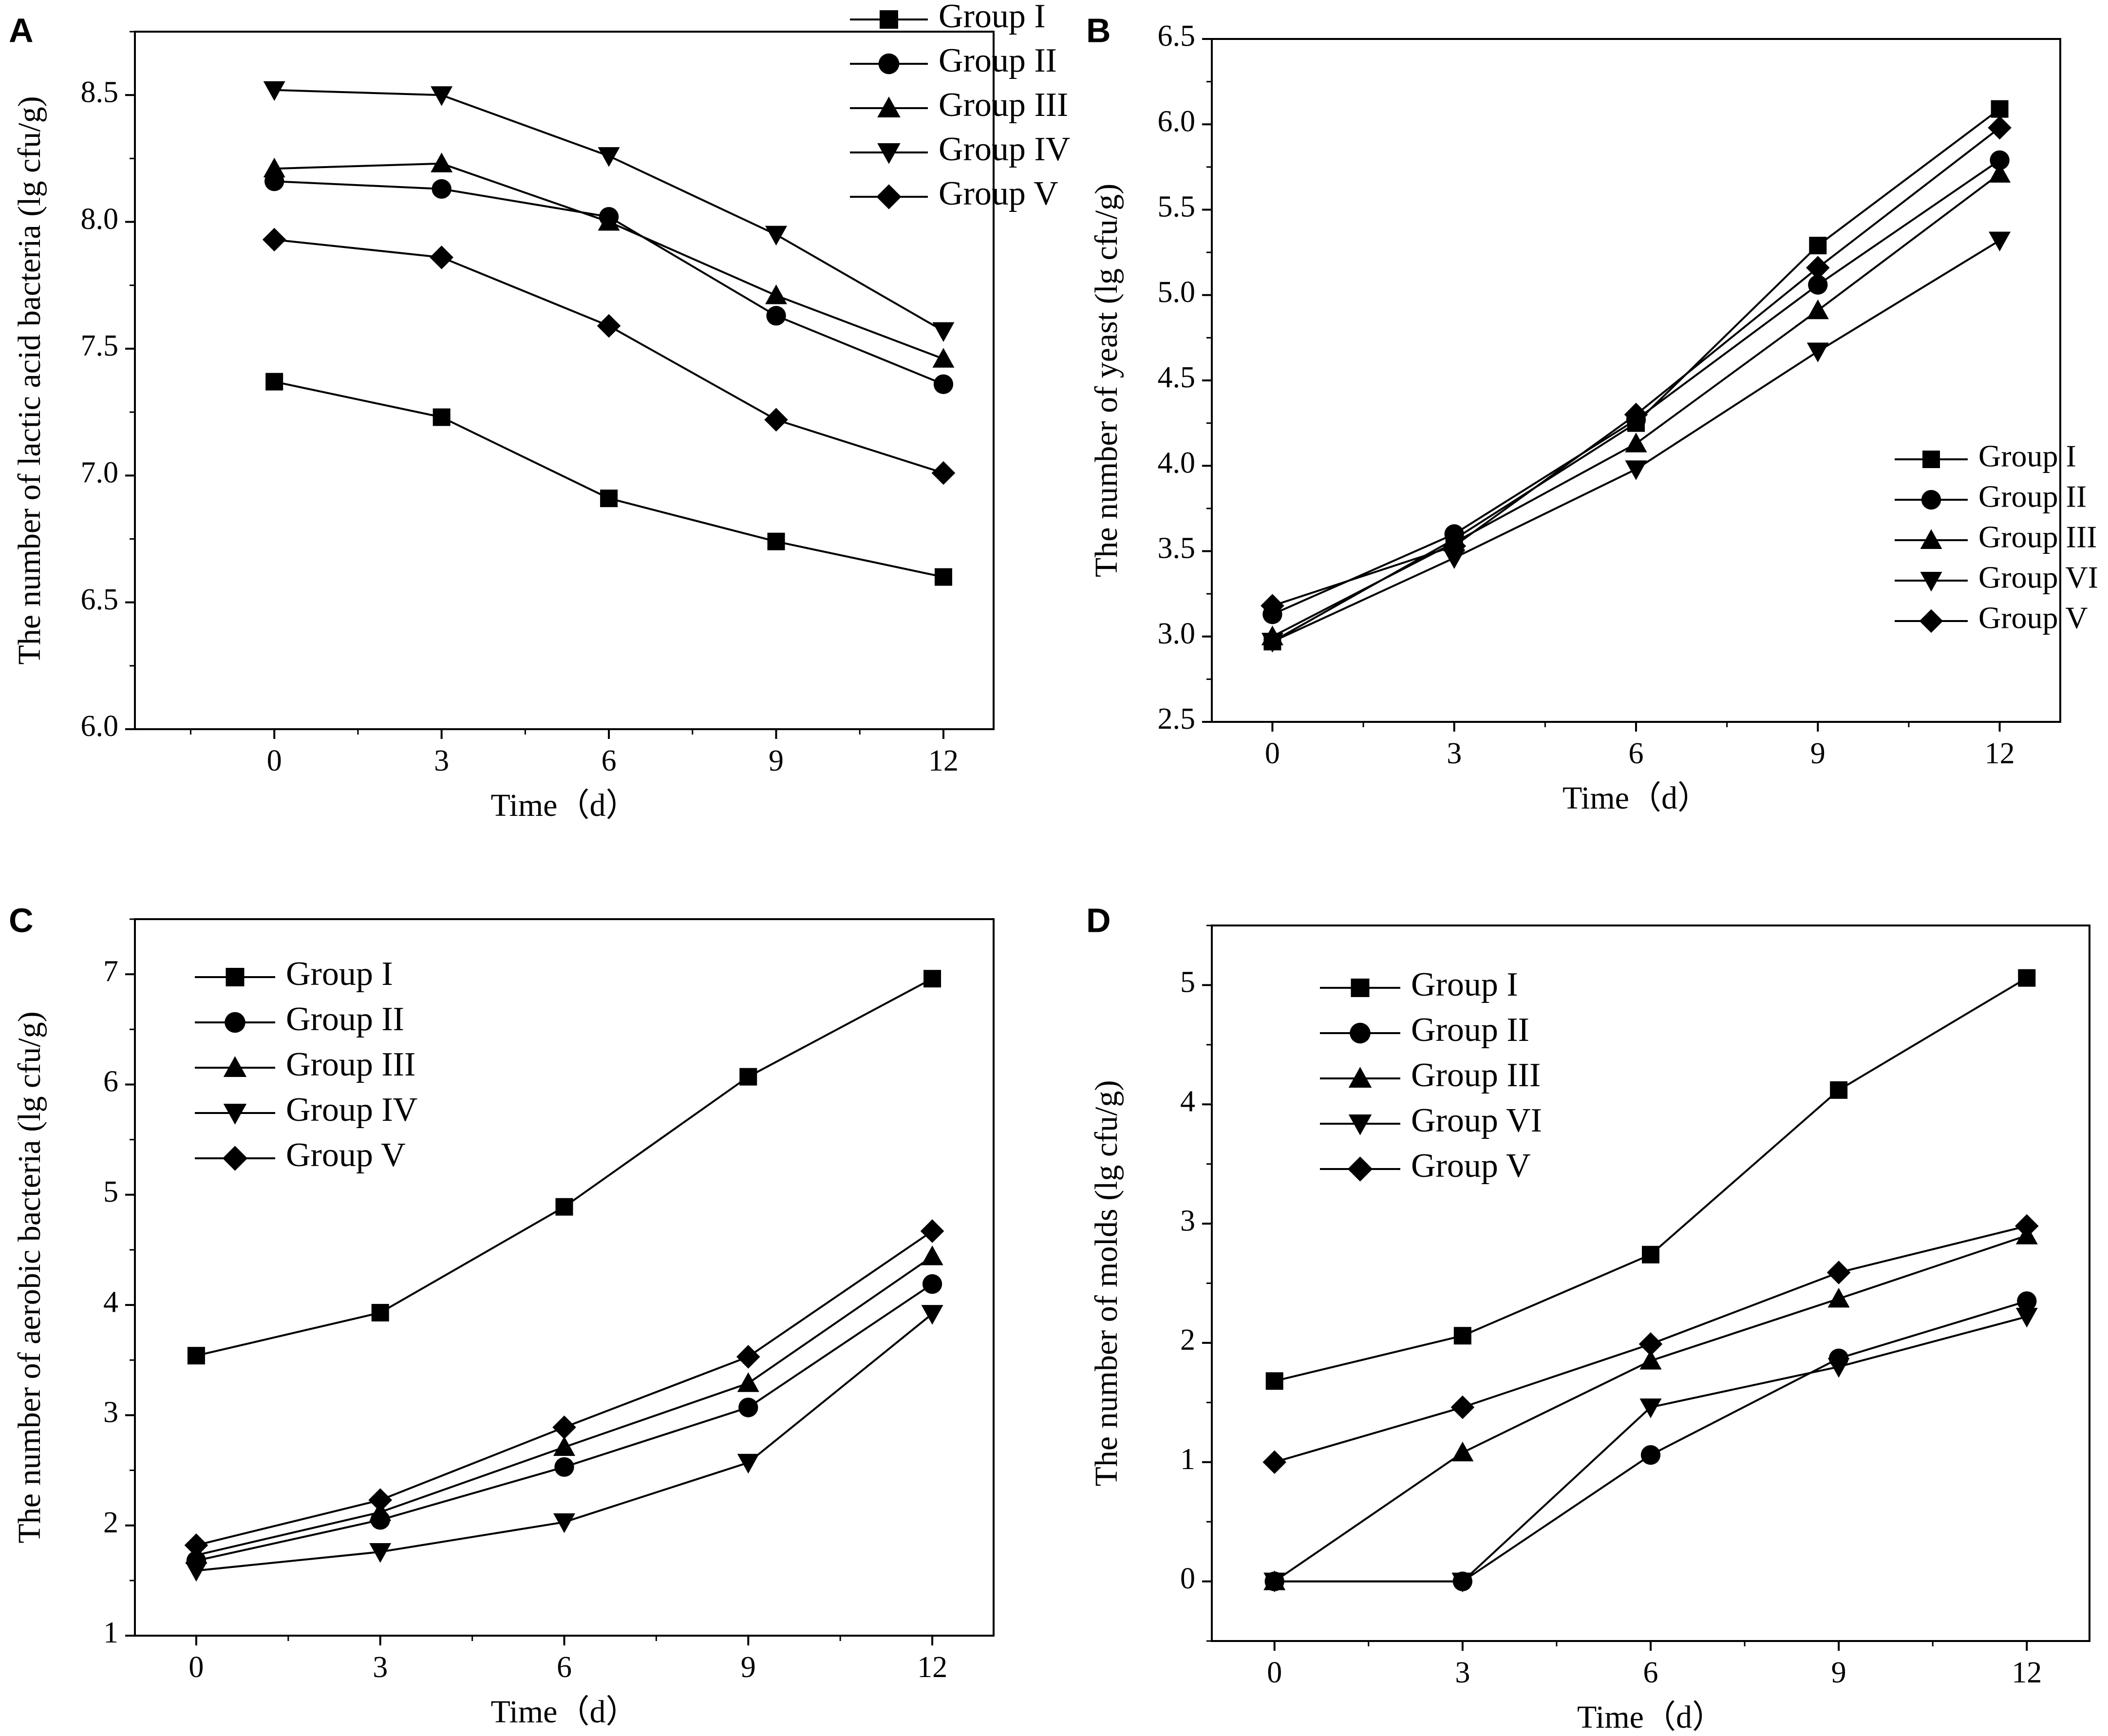  Describe the element at coordinates (1931, 539) in the screenshot. I see `legend-marker-b-group-iii` at that location.